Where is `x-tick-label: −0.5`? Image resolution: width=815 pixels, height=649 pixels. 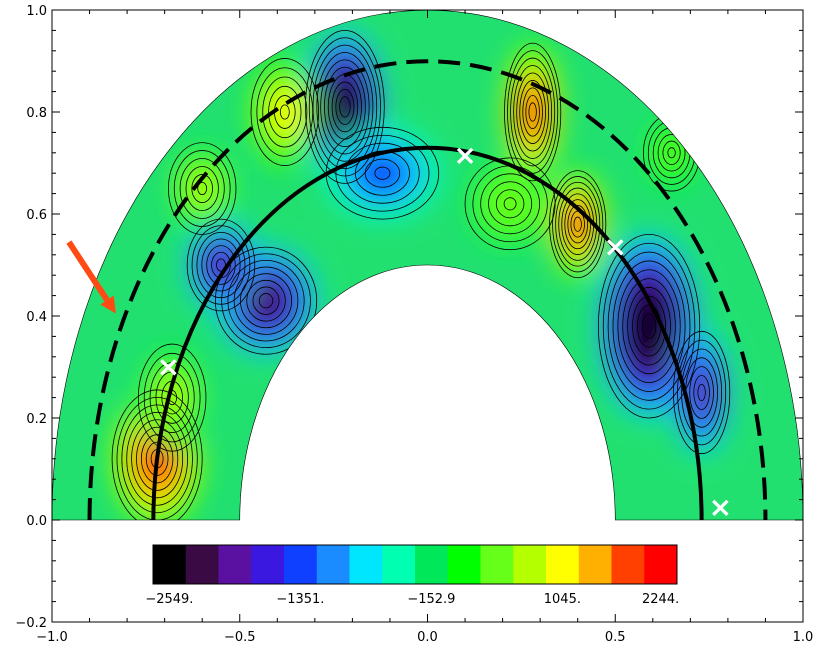
x-tick-label: −0.5 is located at coordinates (240, 637).